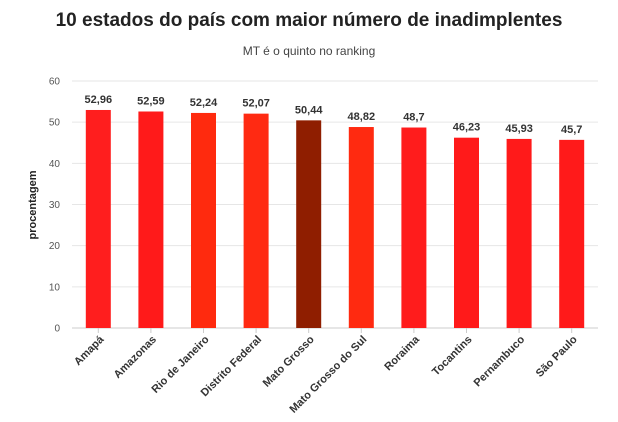 This screenshot has width=618, height=422. What do you see at coordinates (57, 329) in the screenshot?
I see `y-tick-label: 0` at bounding box center [57, 329].